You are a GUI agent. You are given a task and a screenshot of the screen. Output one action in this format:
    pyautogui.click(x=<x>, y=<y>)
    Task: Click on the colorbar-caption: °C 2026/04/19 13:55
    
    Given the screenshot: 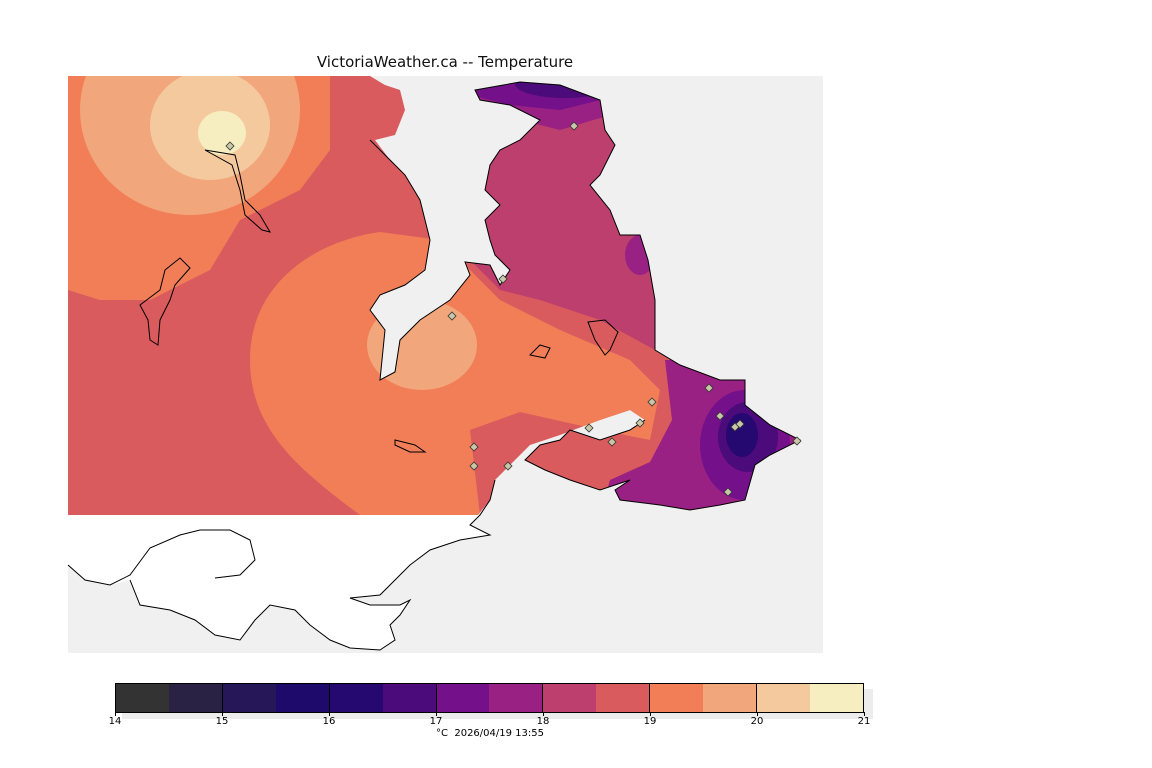 What is the action you would take?
    pyautogui.click(x=490, y=733)
    